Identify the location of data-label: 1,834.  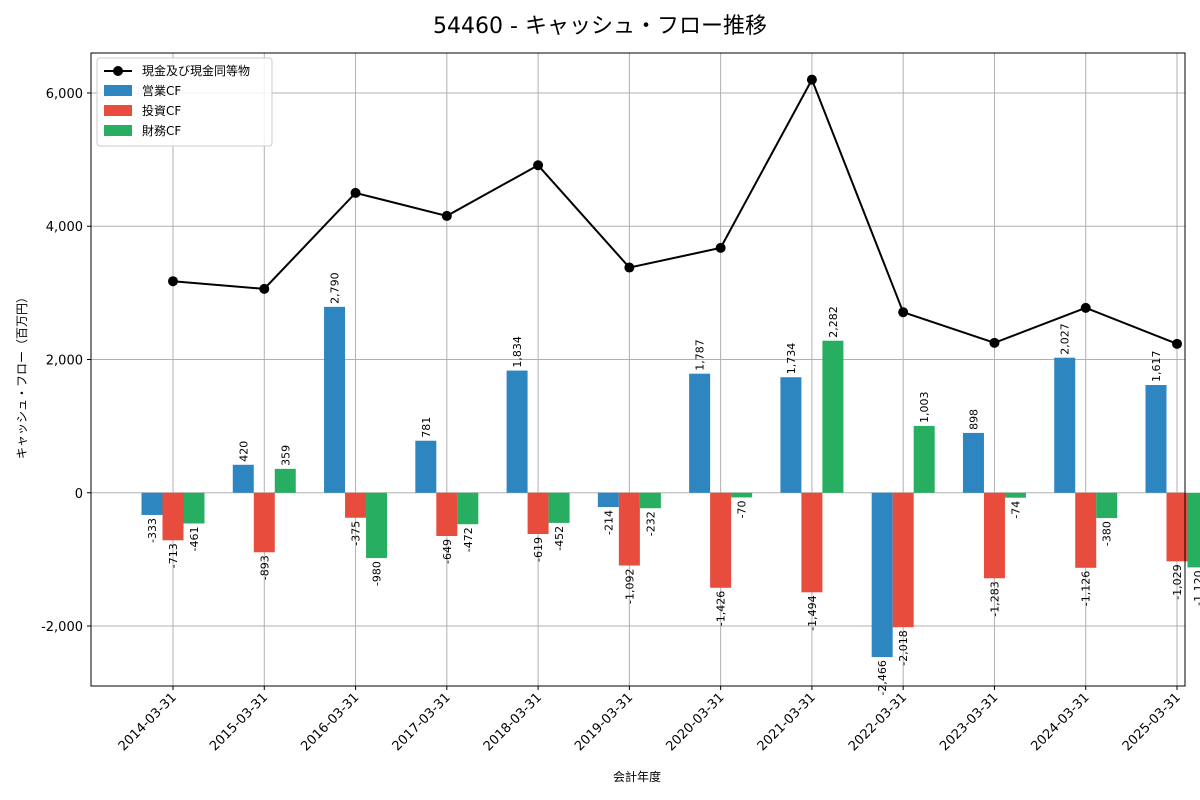
(517, 352).